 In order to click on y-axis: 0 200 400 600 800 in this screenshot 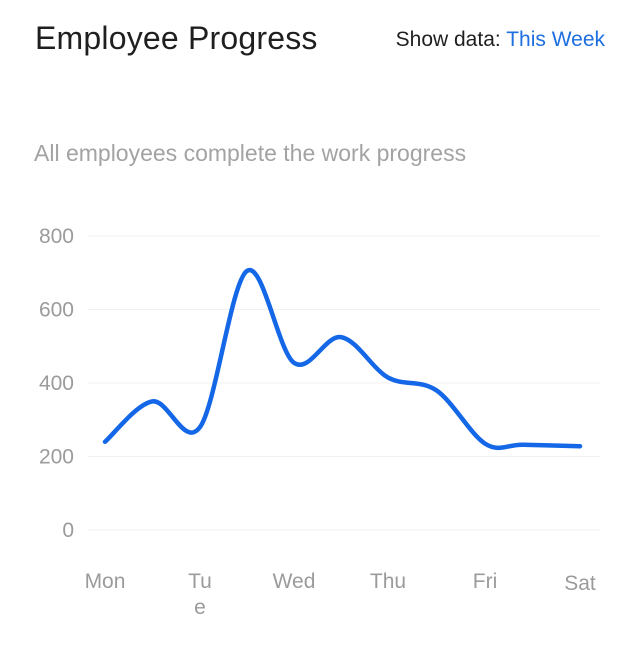, I will do `click(56, 383)`.